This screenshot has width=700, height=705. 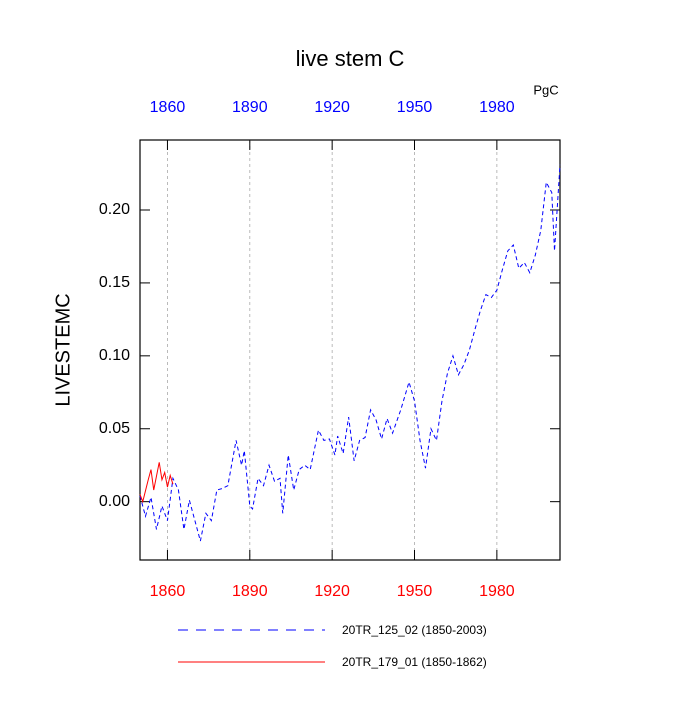 I want to click on y-tick-label: 0.00, so click(x=114, y=501).